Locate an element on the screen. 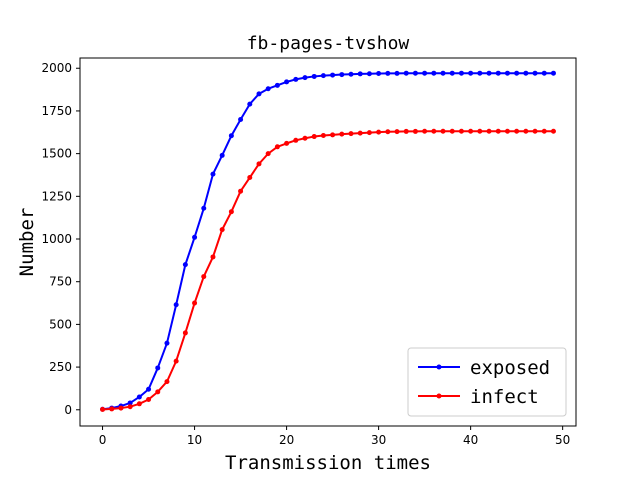 This screenshot has height=480, width=640. y-axis-title: Number is located at coordinates (27, 242).